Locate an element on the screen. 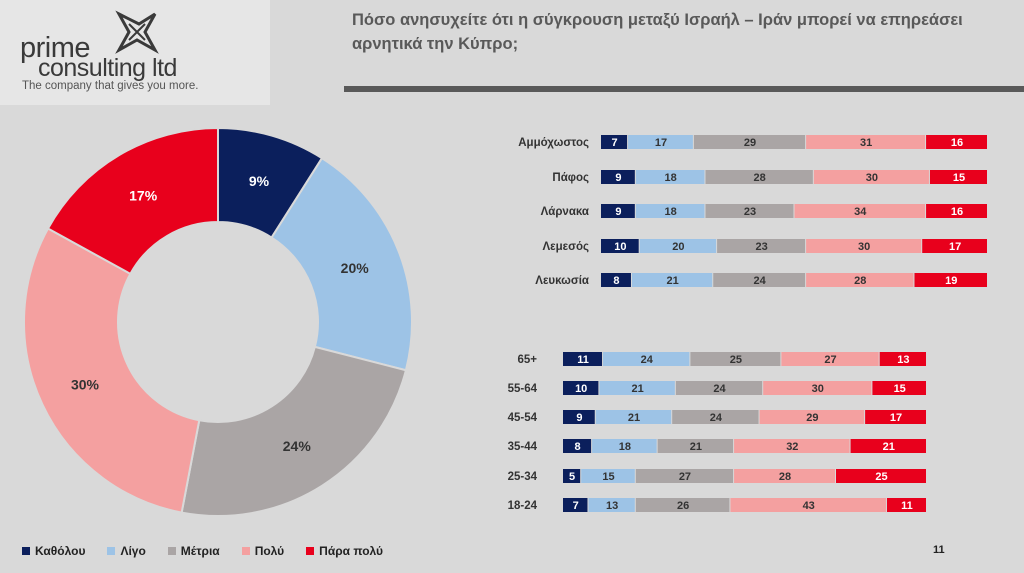 This screenshot has height=573, width=1024. bar-segment-label: 31 is located at coordinates (866, 143).